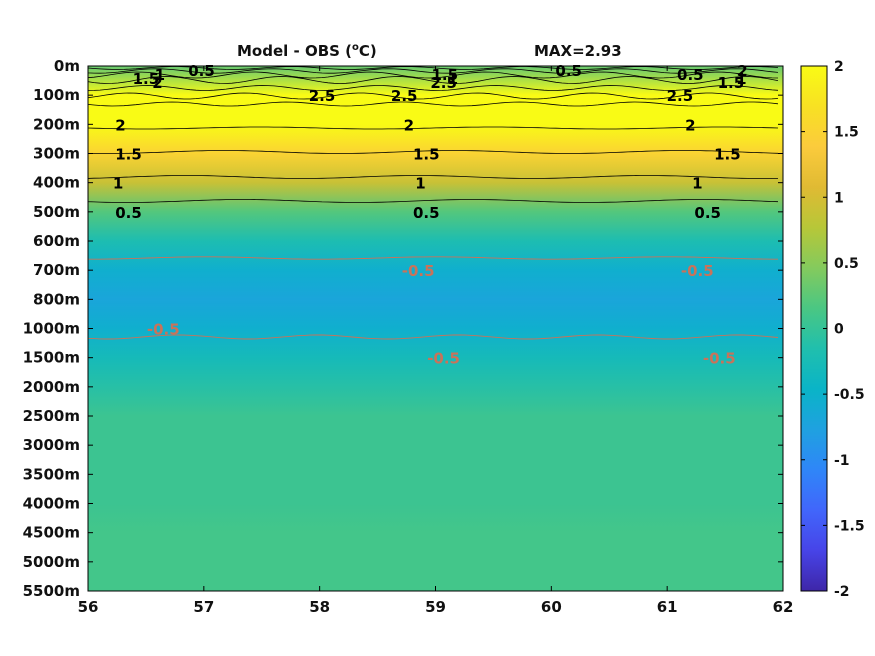  I want to click on colorbar-tick-label: 2, so click(839, 67).